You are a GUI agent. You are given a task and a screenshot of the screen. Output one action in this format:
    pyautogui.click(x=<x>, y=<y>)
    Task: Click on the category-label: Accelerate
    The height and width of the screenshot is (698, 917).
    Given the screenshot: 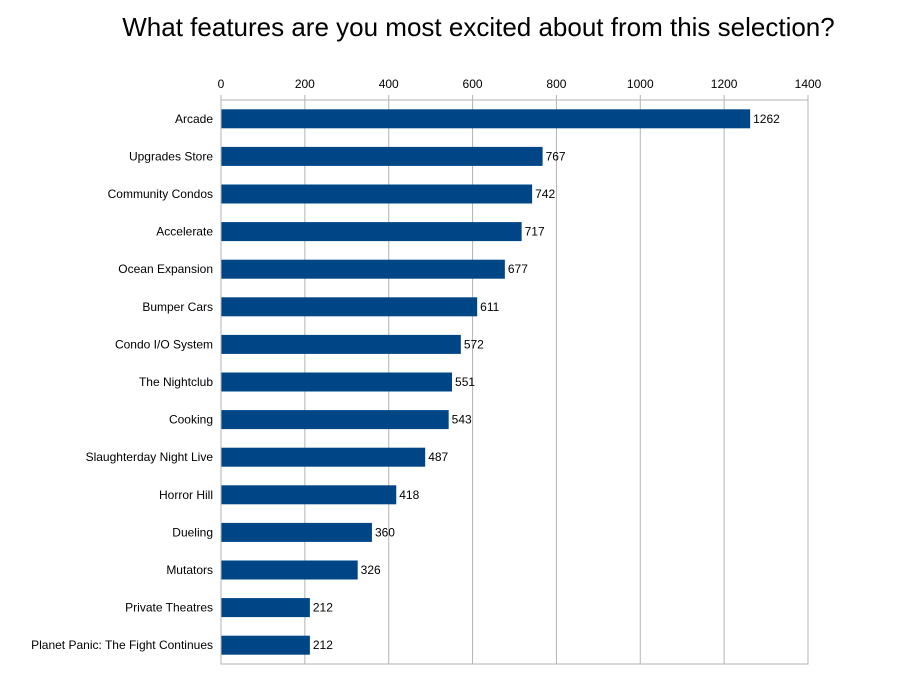 What is the action you would take?
    pyautogui.click(x=184, y=232)
    